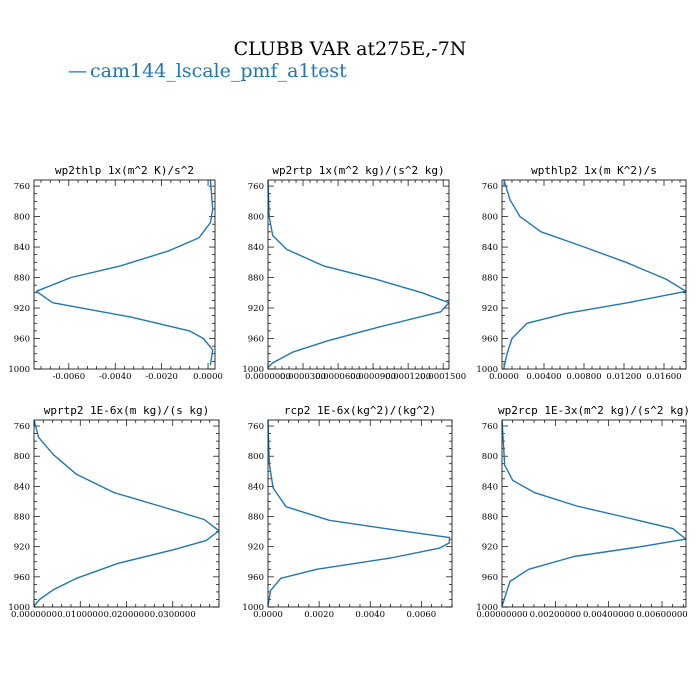 Image resolution: width=700 pixels, height=700 pixels. What do you see at coordinates (80, 615) in the screenshot?
I see `x-tick-label: 0.0100000` at bounding box center [80, 615].